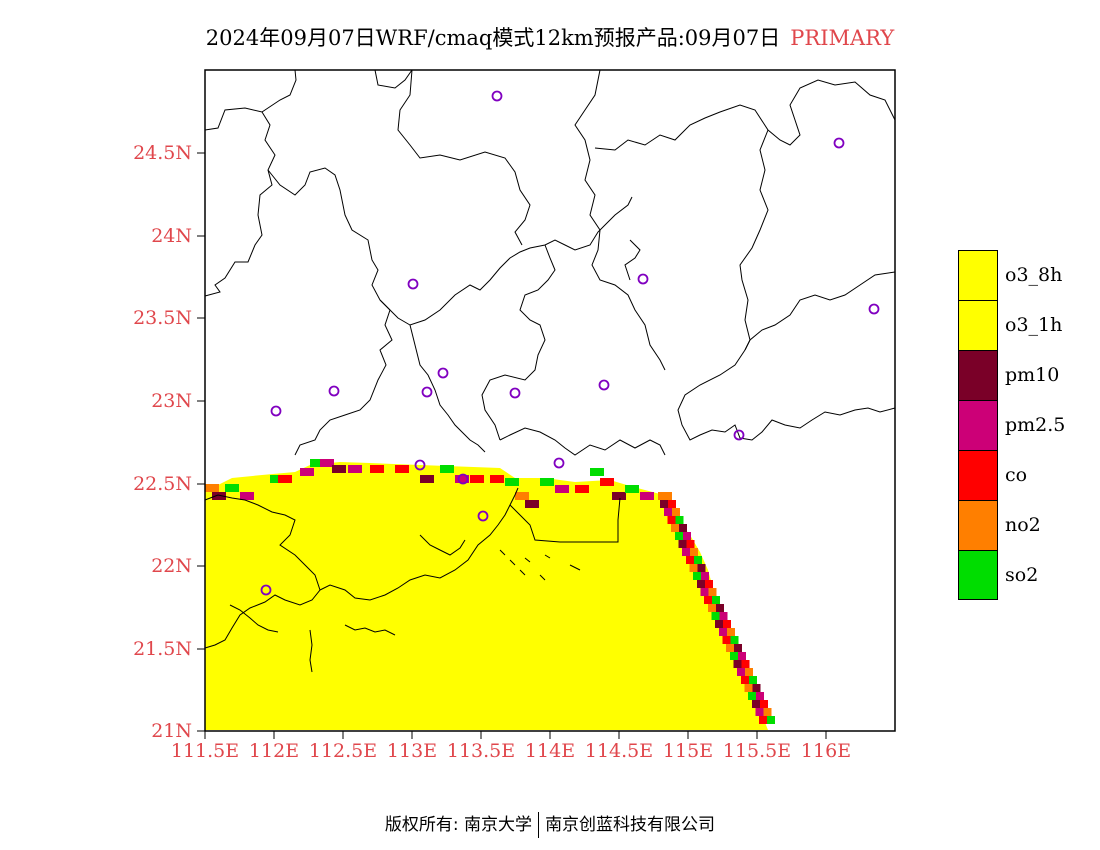 Image resolution: width=1100 pixels, height=850 pixels. Describe the element at coordinates (171, 566) in the screenshot. I see `lat-label: 22N` at that location.